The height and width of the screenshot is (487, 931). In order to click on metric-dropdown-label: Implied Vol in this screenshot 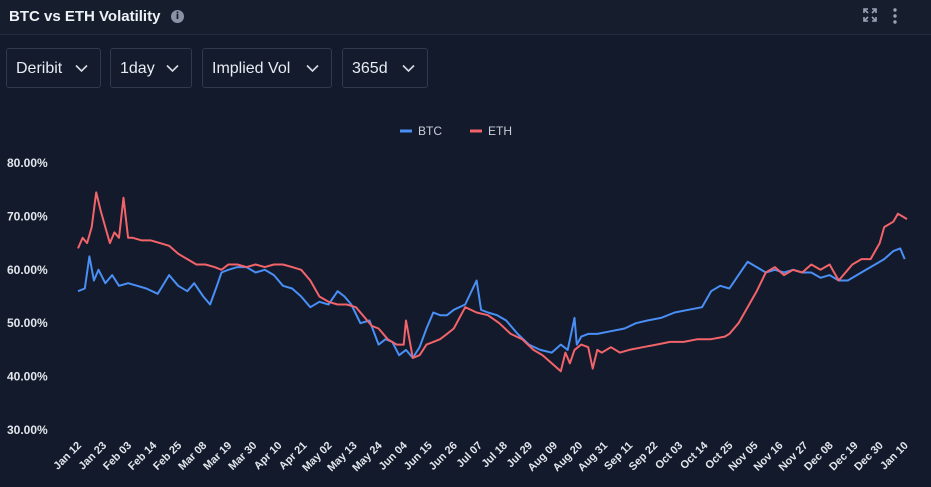, I will do `click(251, 68)`.